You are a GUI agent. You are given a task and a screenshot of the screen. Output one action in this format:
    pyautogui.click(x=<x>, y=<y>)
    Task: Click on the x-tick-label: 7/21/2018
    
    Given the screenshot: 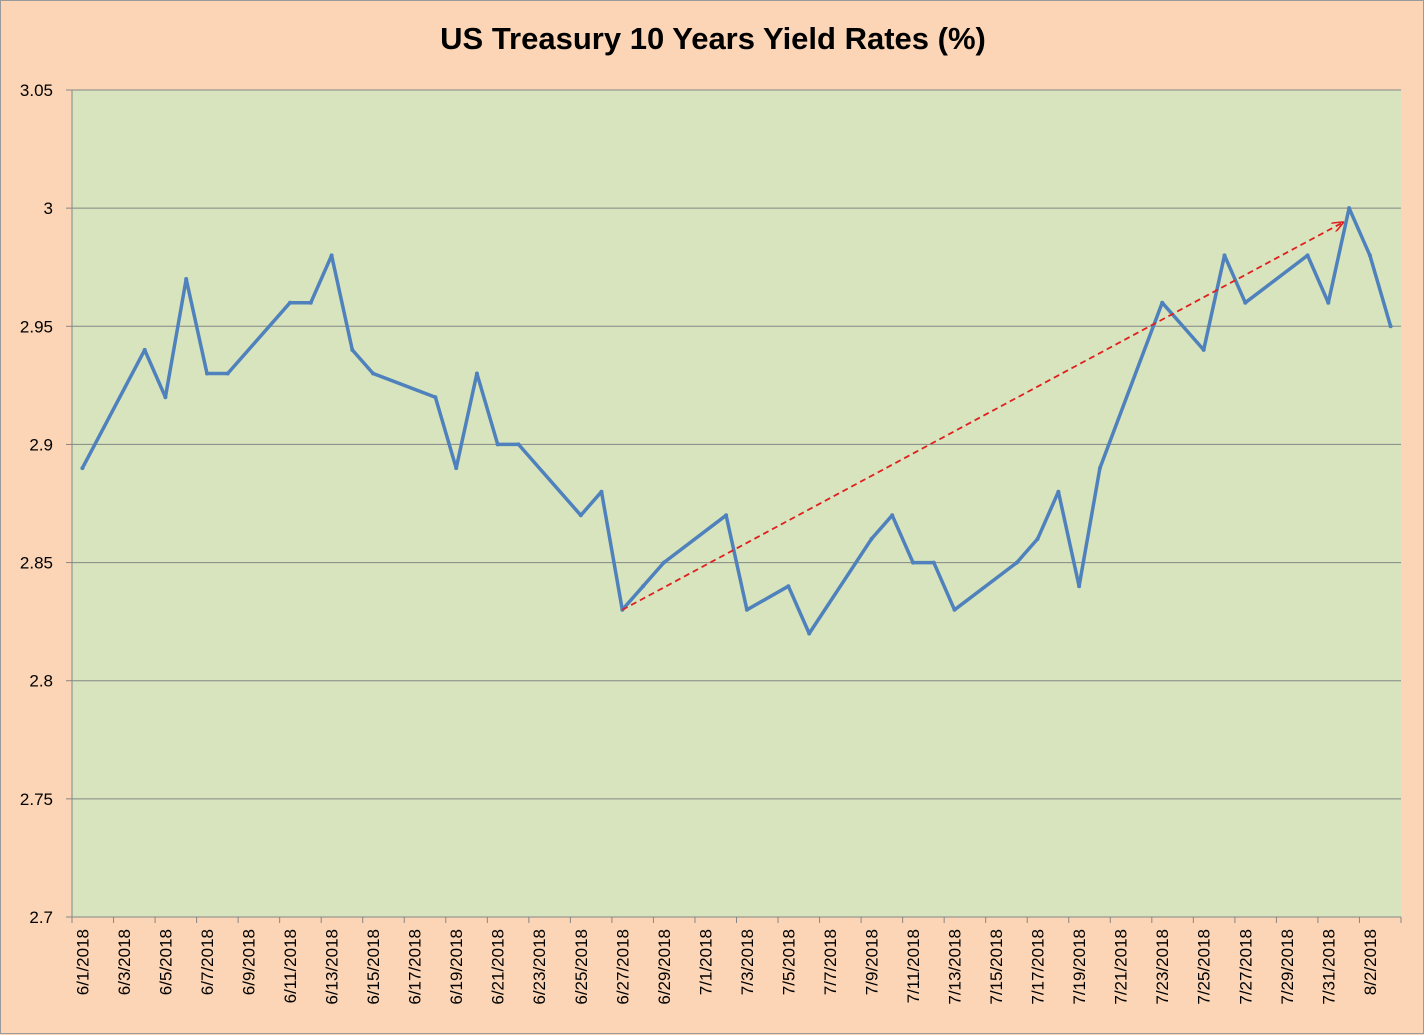 What is the action you would take?
    pyautogui.click(x=1121, y=967)
    